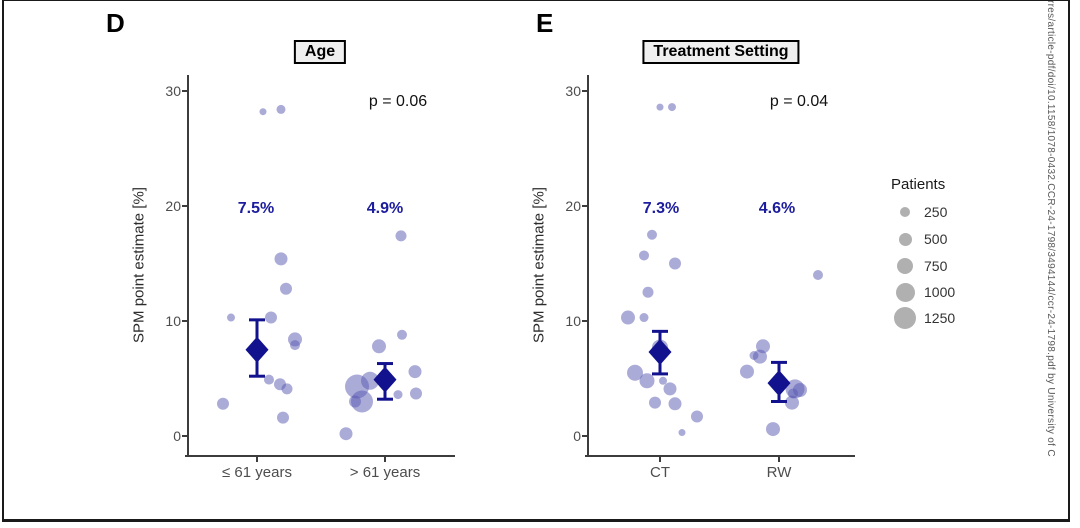 This screenshot has width=1080, height=528. What do you see at coordinates (661, 208) in the screenshot?
I see `panel-e-mean-label-ct: 7.3%` at bounding box center [661, 208].